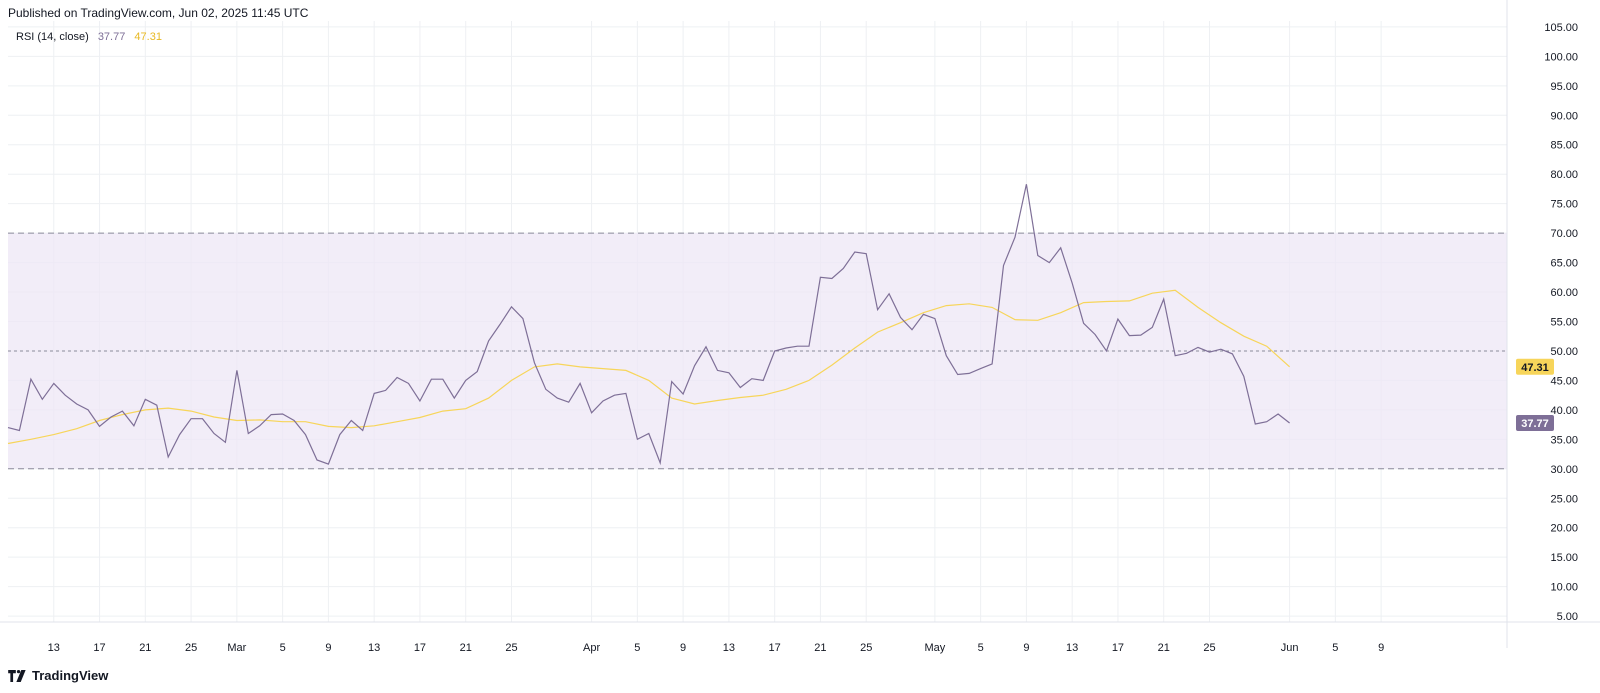 The width and height of the screenshot is (1600, 693). I want to click on x-tick-label-20: 9, so click(1026, 648).